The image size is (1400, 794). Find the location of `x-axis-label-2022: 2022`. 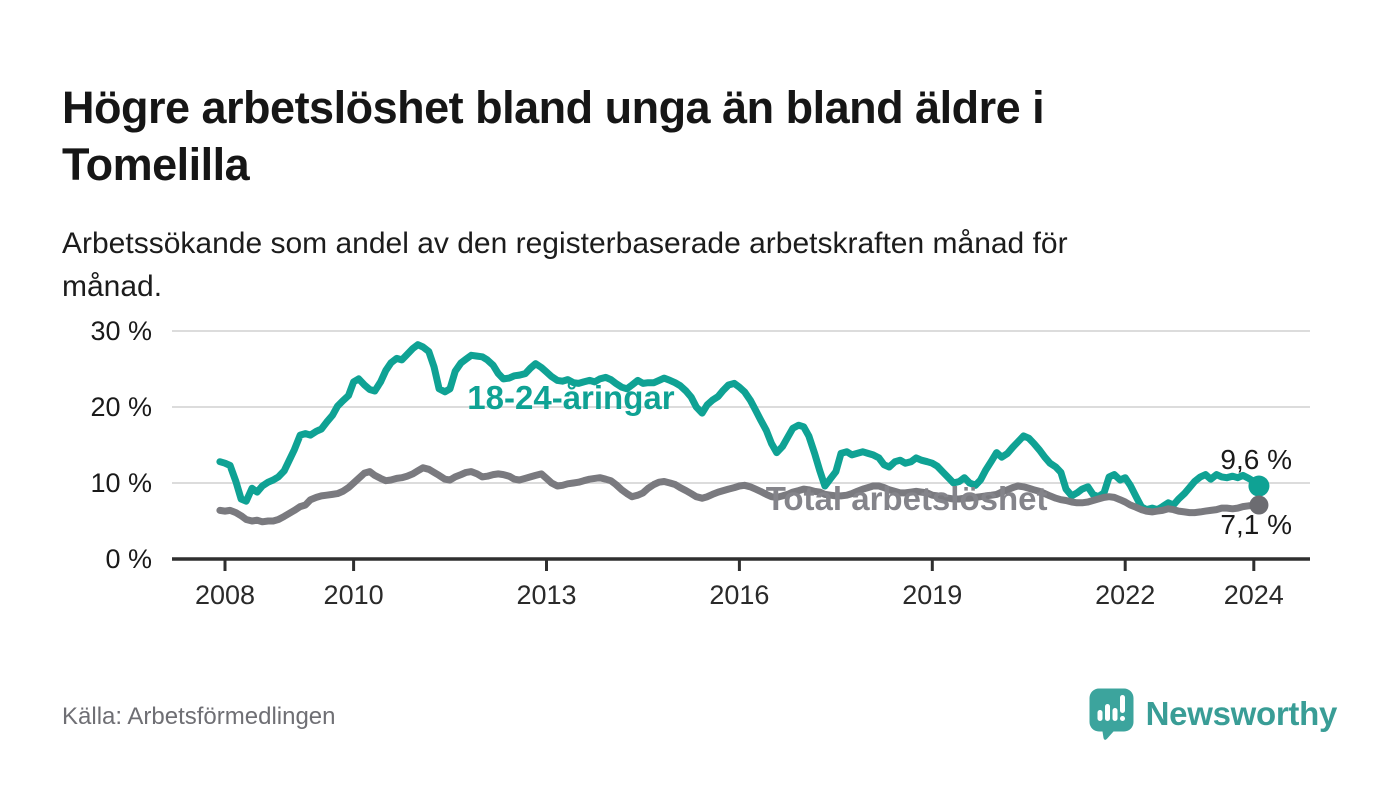

x-axis-label-2022: 2022 is located at coordinates (1125, 595).